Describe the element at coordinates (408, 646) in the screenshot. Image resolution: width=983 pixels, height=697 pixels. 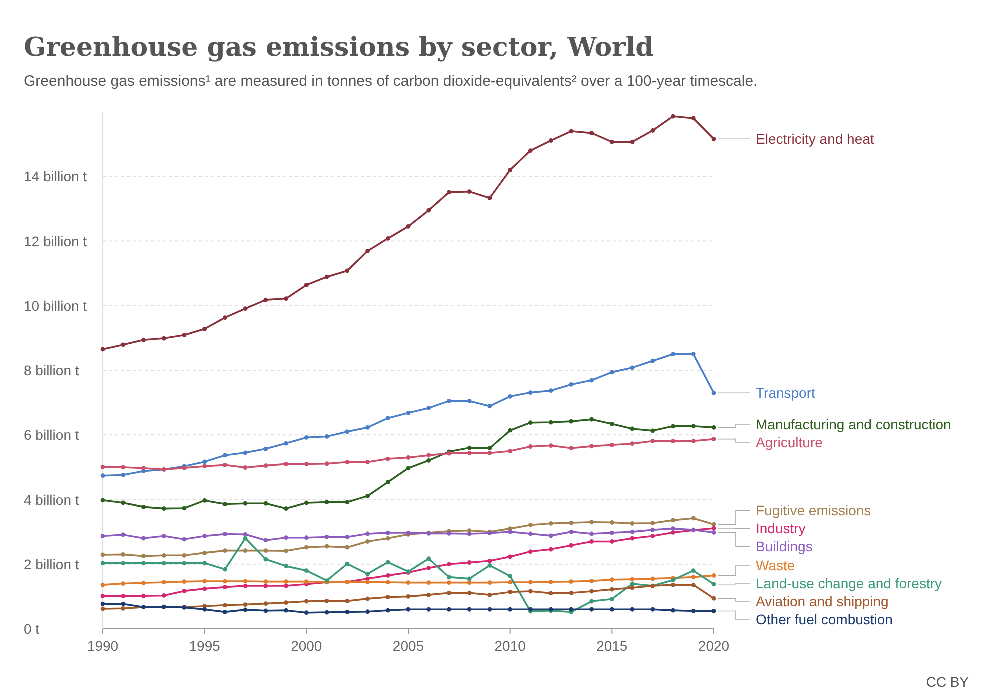
I see `x-tick-label: 2005` at that location.